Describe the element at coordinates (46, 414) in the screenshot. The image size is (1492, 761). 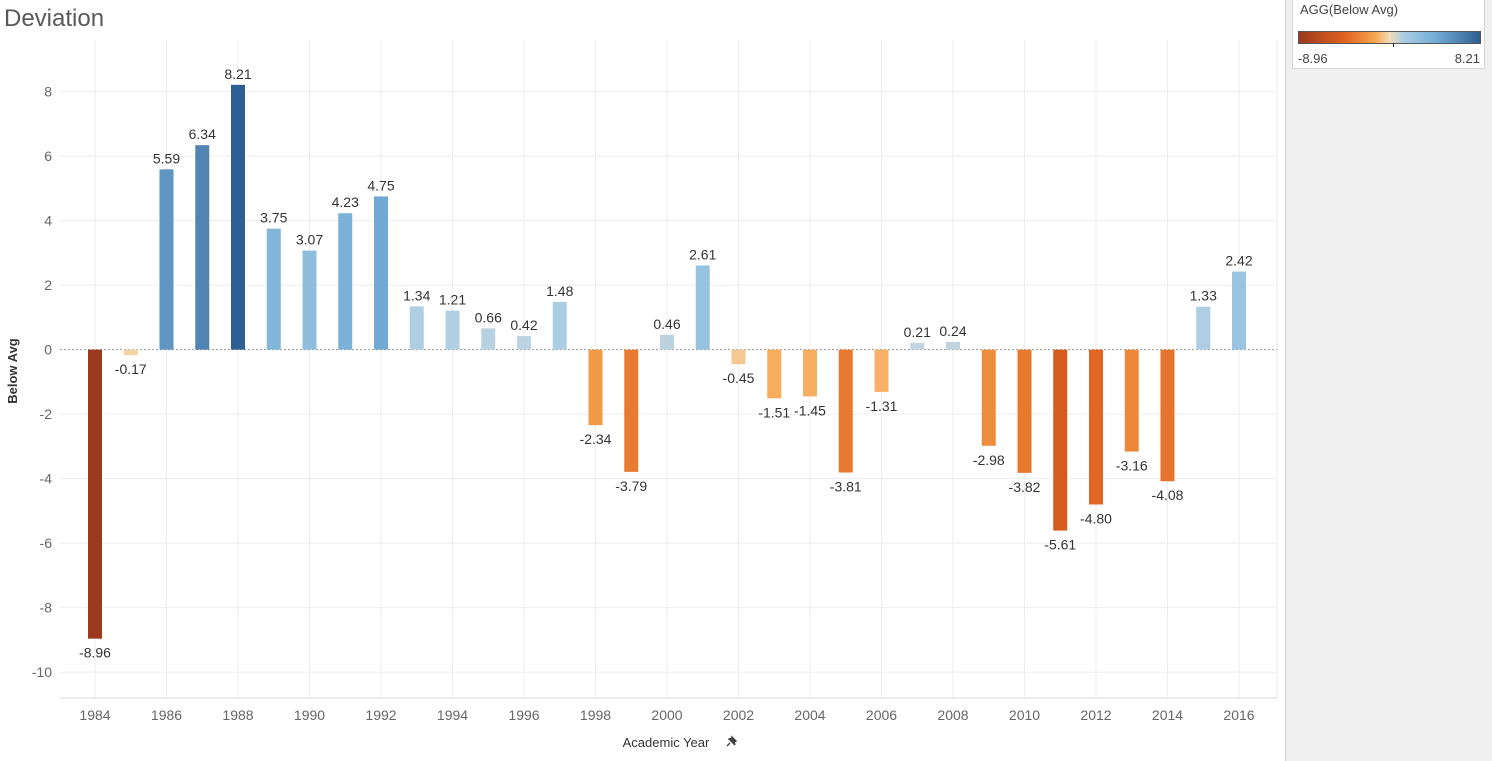
I see `y-tick-label: -2` at that location.